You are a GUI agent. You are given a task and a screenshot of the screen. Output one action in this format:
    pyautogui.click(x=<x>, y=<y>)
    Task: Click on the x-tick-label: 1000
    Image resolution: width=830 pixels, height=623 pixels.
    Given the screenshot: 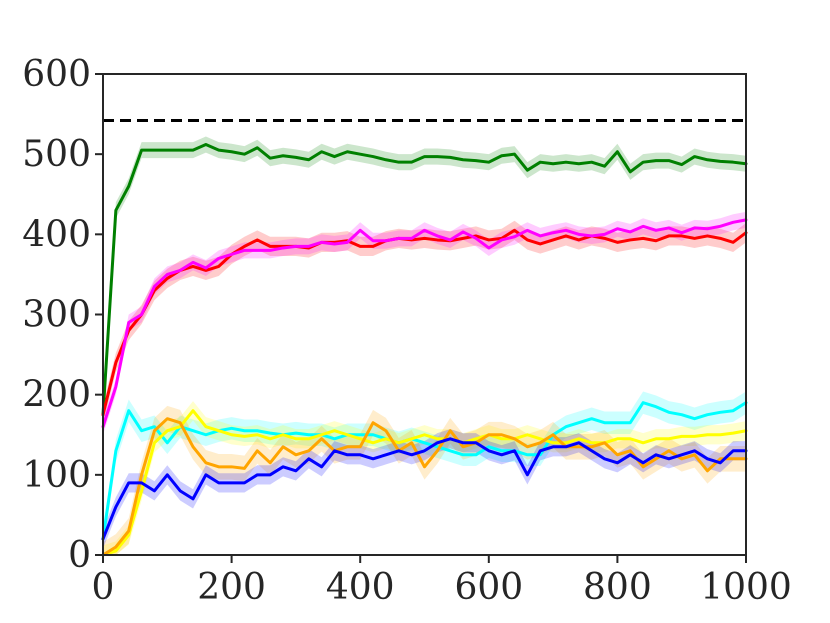 What is the action you would take?
    pyautogui.click(x=746, y=587)
    